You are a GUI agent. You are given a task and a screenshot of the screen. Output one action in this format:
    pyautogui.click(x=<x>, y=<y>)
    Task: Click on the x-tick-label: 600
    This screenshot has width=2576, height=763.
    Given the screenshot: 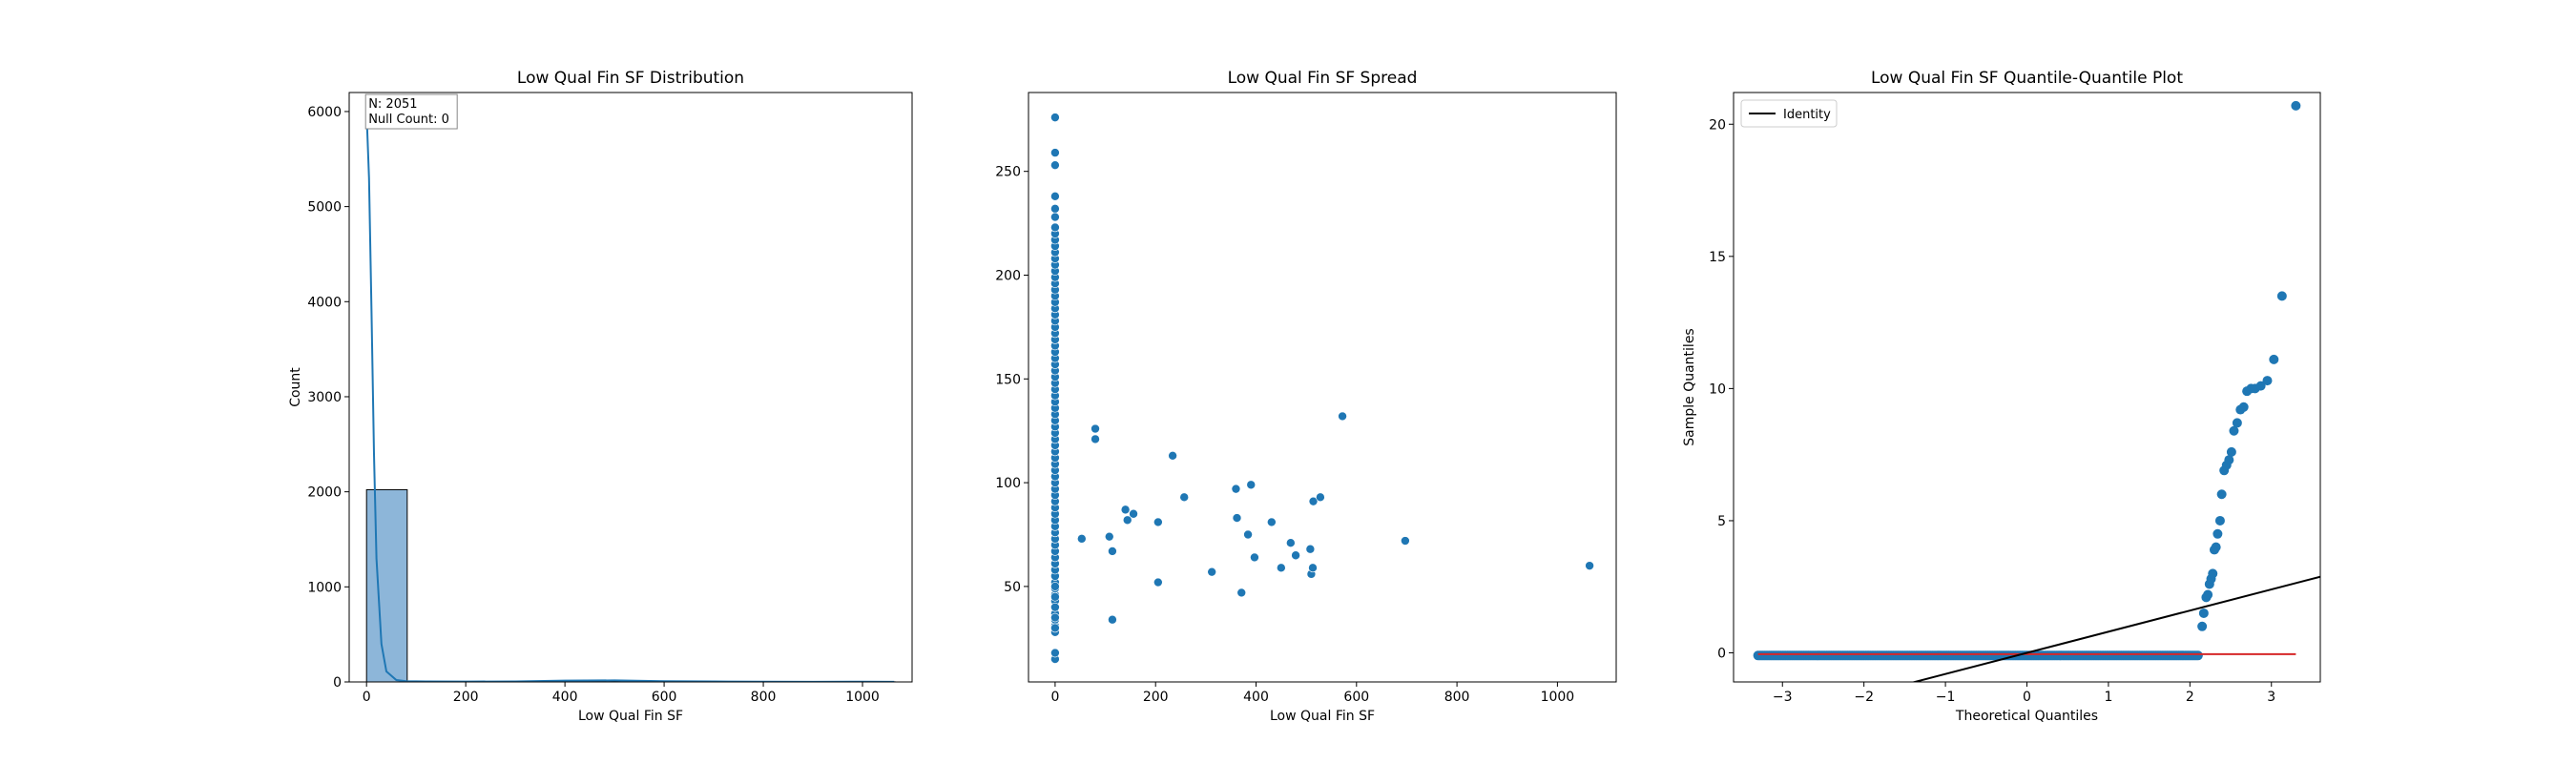 What is the action you would take?
    pyautogui.click(x=1356, y=697)
    